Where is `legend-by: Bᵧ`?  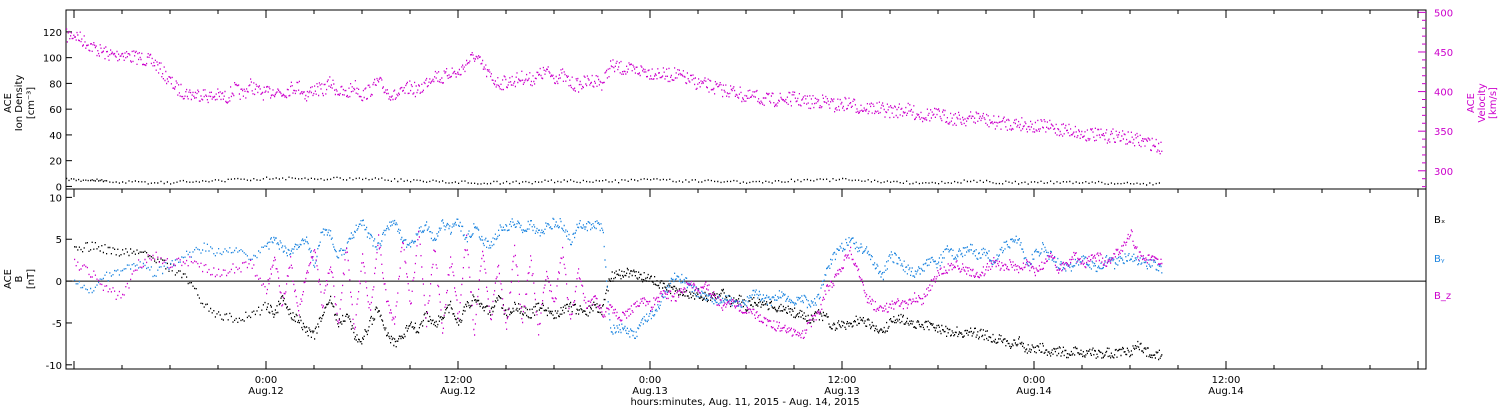
legend-by: Bᵧ is located at coordinates (1439, 259).